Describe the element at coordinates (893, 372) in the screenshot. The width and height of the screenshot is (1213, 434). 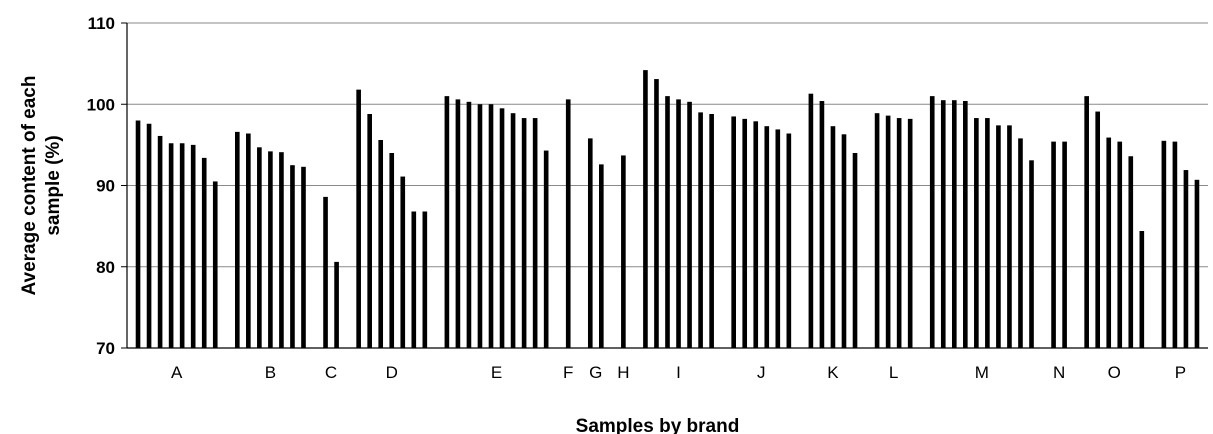
I see `category-label-l: L` at that location.